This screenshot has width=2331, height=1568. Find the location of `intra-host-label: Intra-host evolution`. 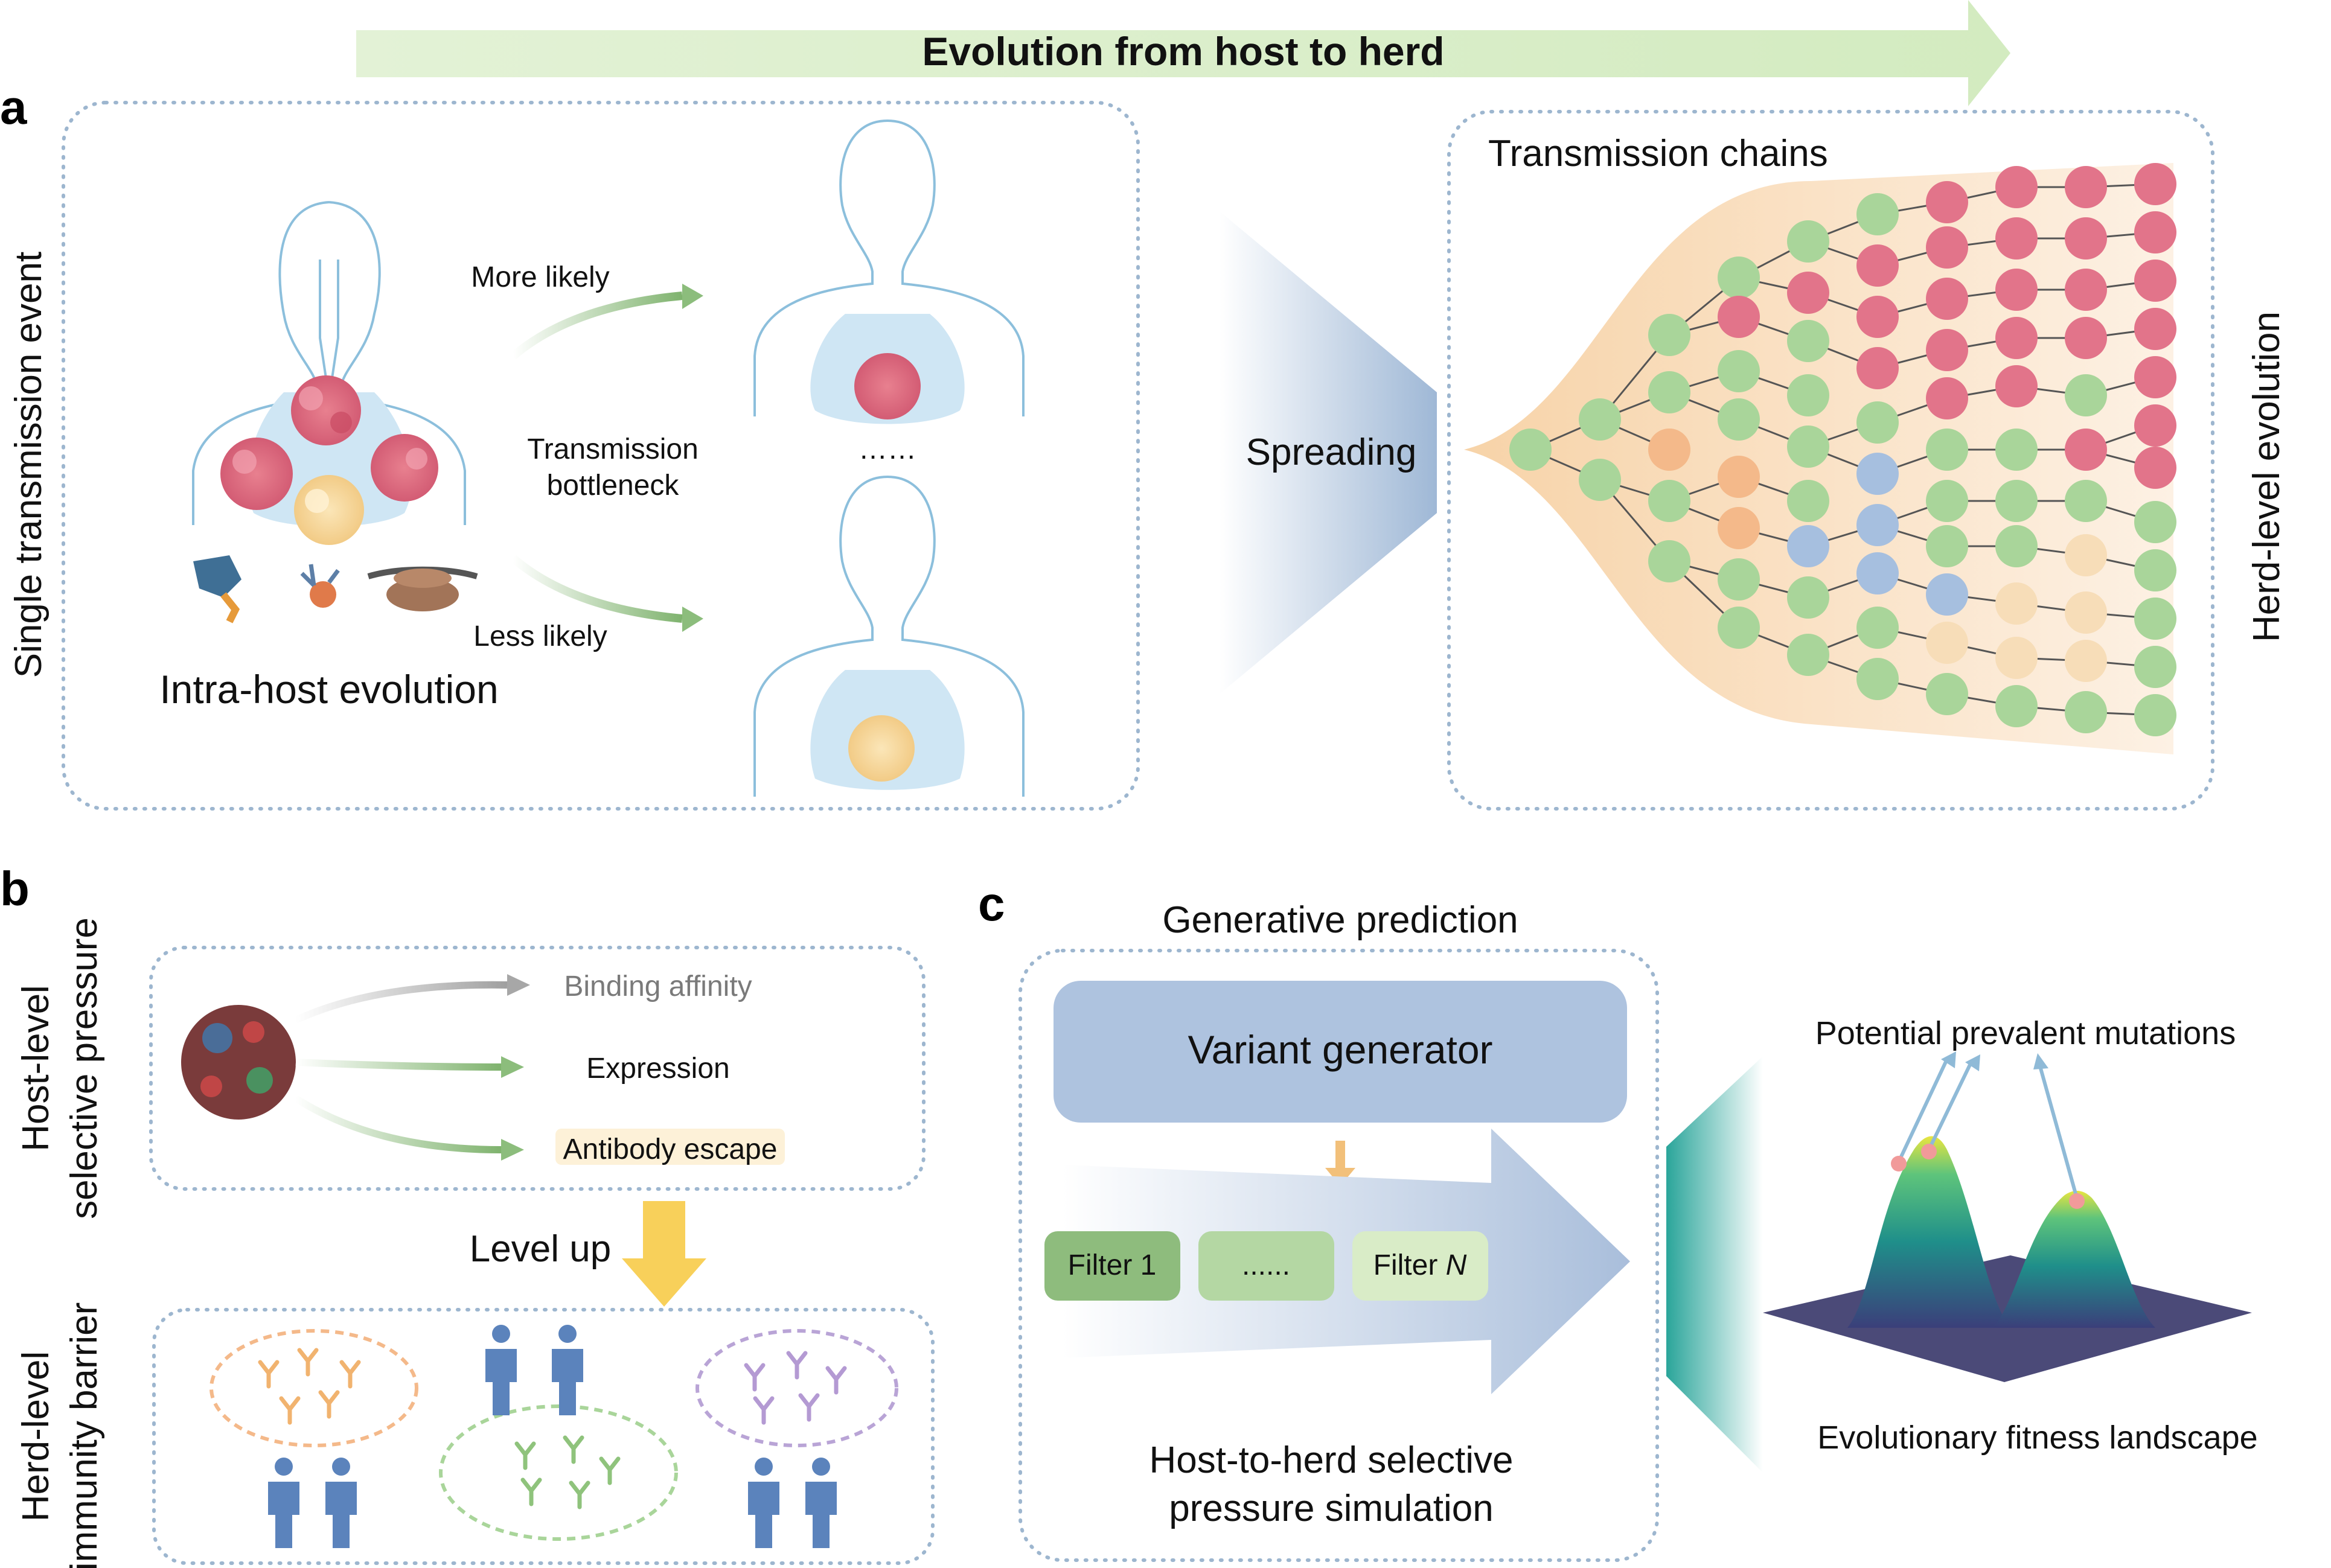

intra-host-label: Intra-host evolution is located at coordinates (328, 689).